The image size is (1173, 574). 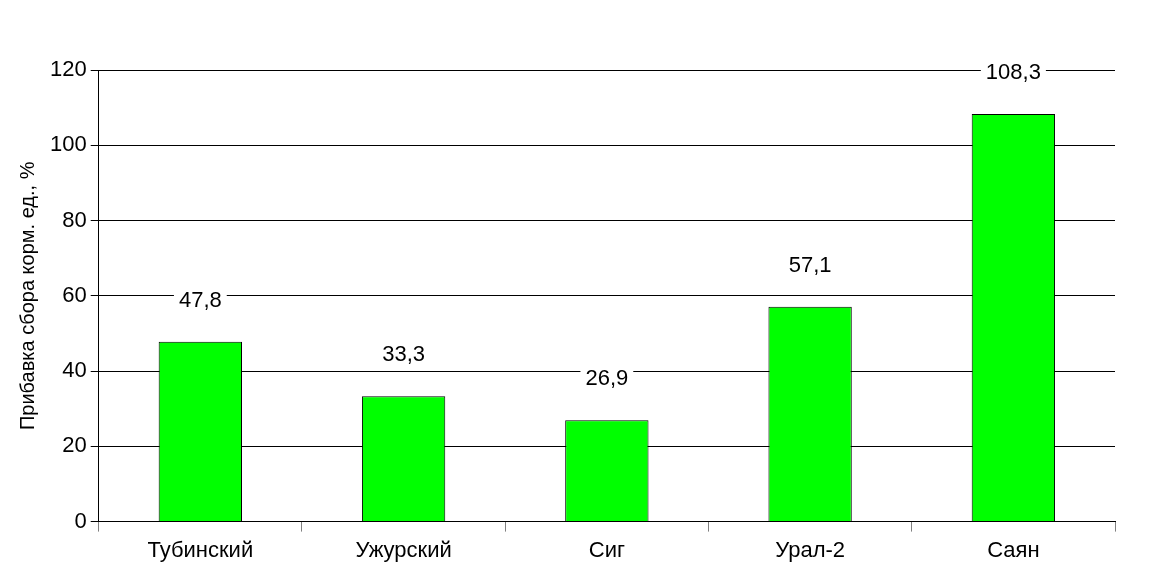 I want to click on data-label: 47,8, so click(x=200, y=299).